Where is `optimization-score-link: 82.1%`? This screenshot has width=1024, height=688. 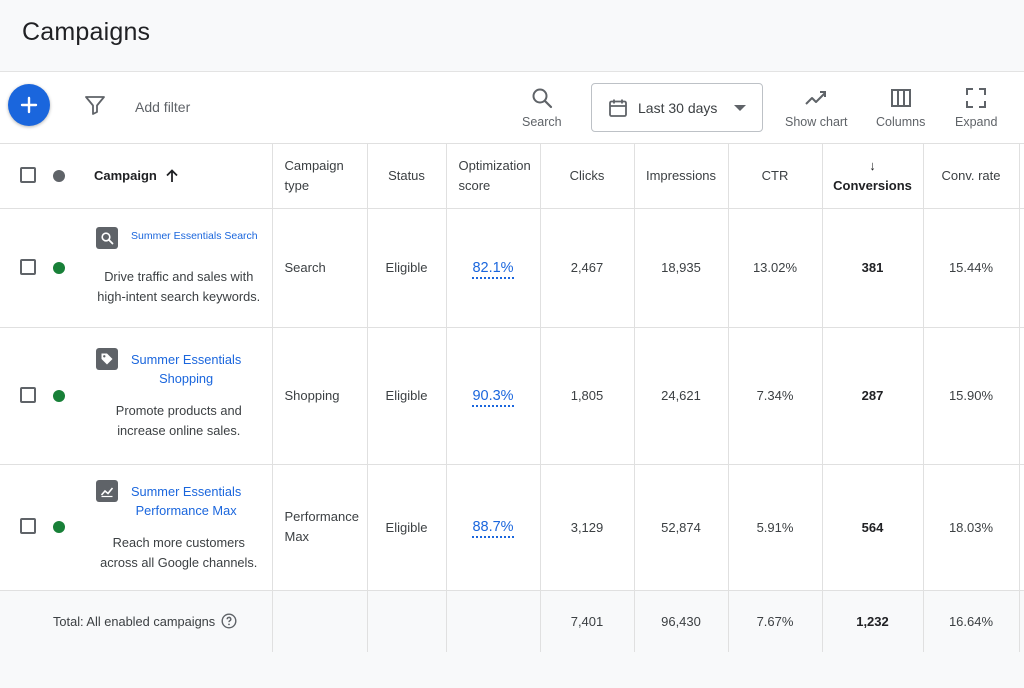 optimization-score-link: 82.1% is located at coordinates (493, 269).